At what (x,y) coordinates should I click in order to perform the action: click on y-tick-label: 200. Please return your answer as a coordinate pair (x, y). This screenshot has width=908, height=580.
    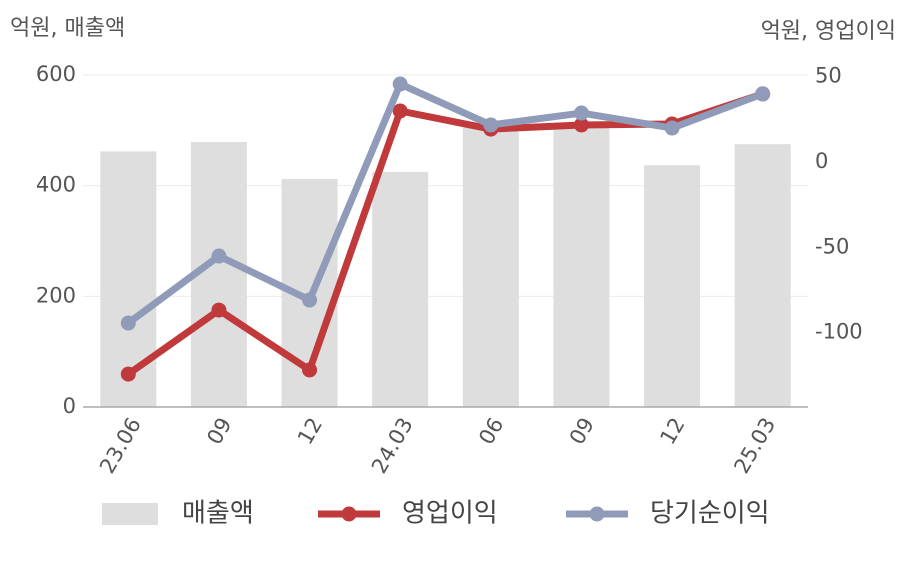
    Looking at the image, I should click on (56, 295).